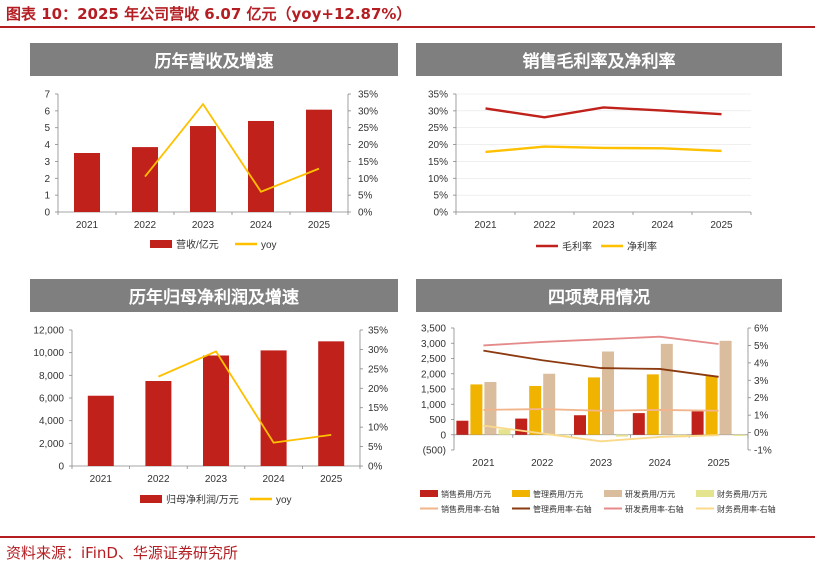 The image size is (815, 569). I want to click on legend-label: 毛利率, so click(577, 246).